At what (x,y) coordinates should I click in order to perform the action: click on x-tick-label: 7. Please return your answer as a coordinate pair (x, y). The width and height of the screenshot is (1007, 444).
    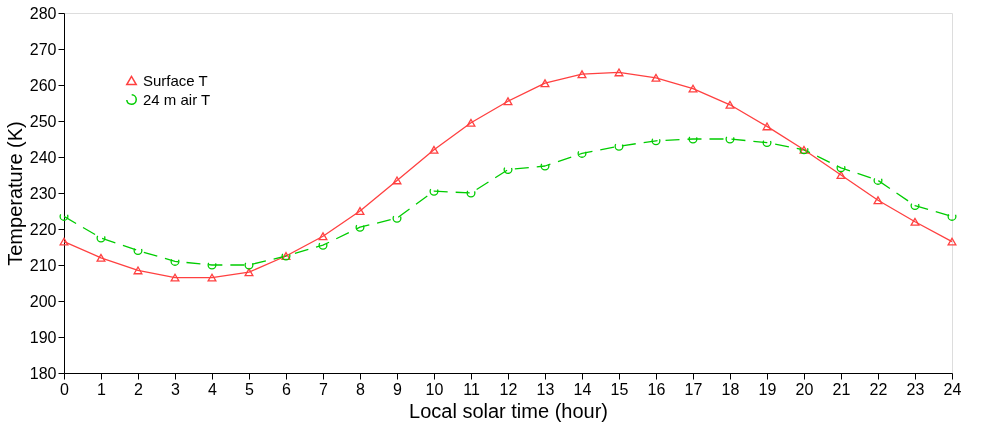
    Looking at the image, I should click on (324, 389).